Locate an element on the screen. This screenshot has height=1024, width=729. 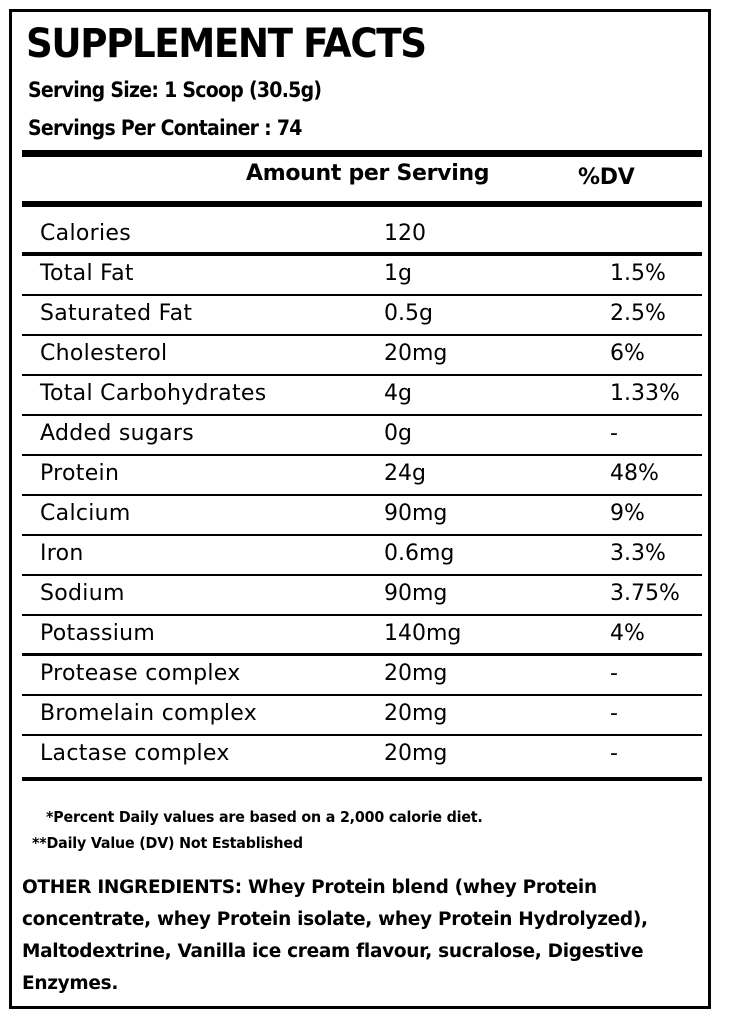
nutrient-dv: 3.75% is located at coordinates (645, 593).